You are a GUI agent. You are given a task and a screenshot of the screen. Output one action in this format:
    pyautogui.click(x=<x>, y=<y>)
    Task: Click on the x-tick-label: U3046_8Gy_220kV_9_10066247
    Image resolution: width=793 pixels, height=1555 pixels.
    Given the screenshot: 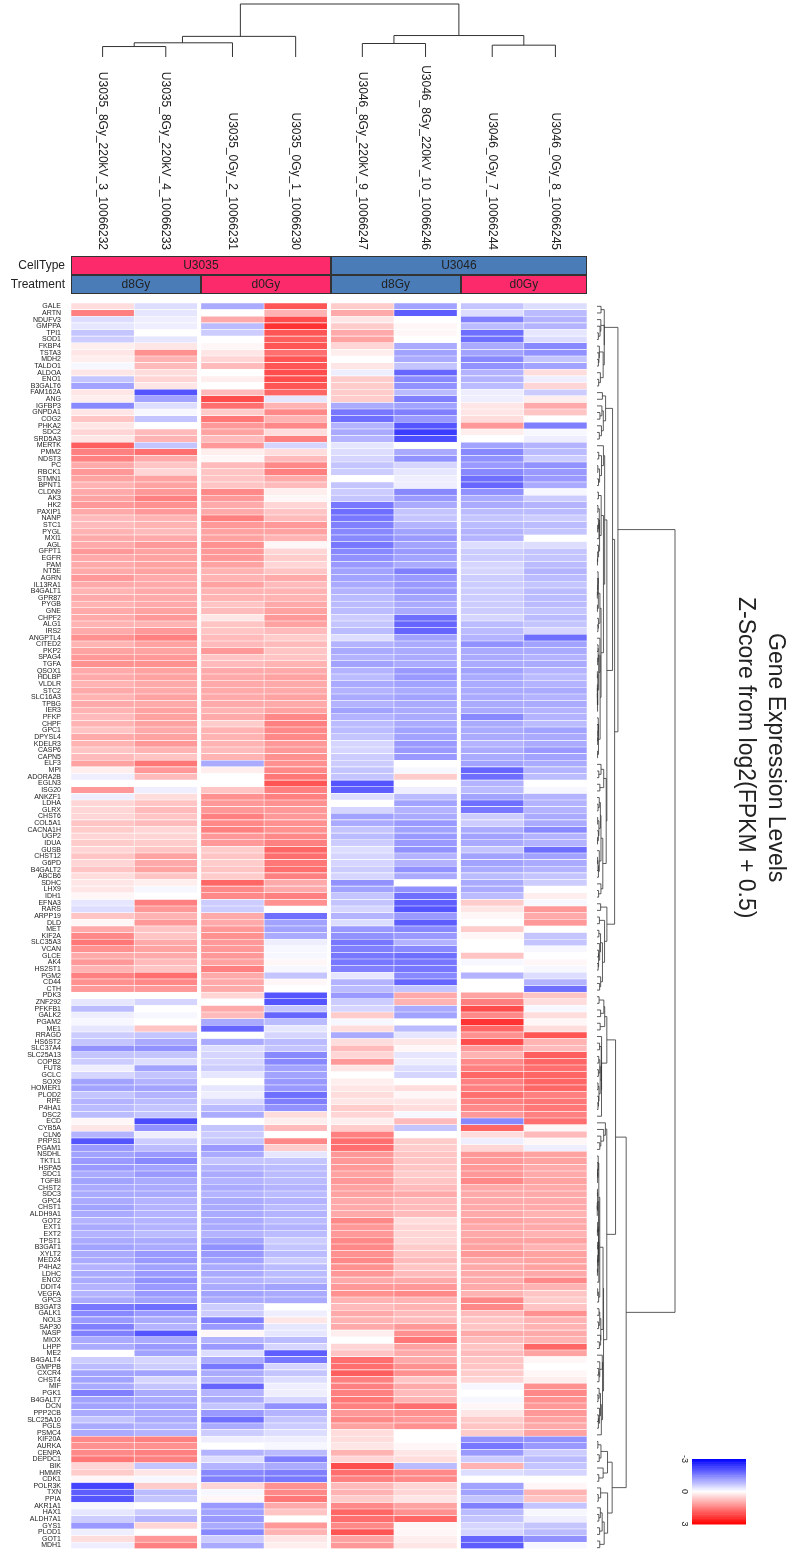 What is the action you would take?
    pyautogui.click(x=363, y=161)
    